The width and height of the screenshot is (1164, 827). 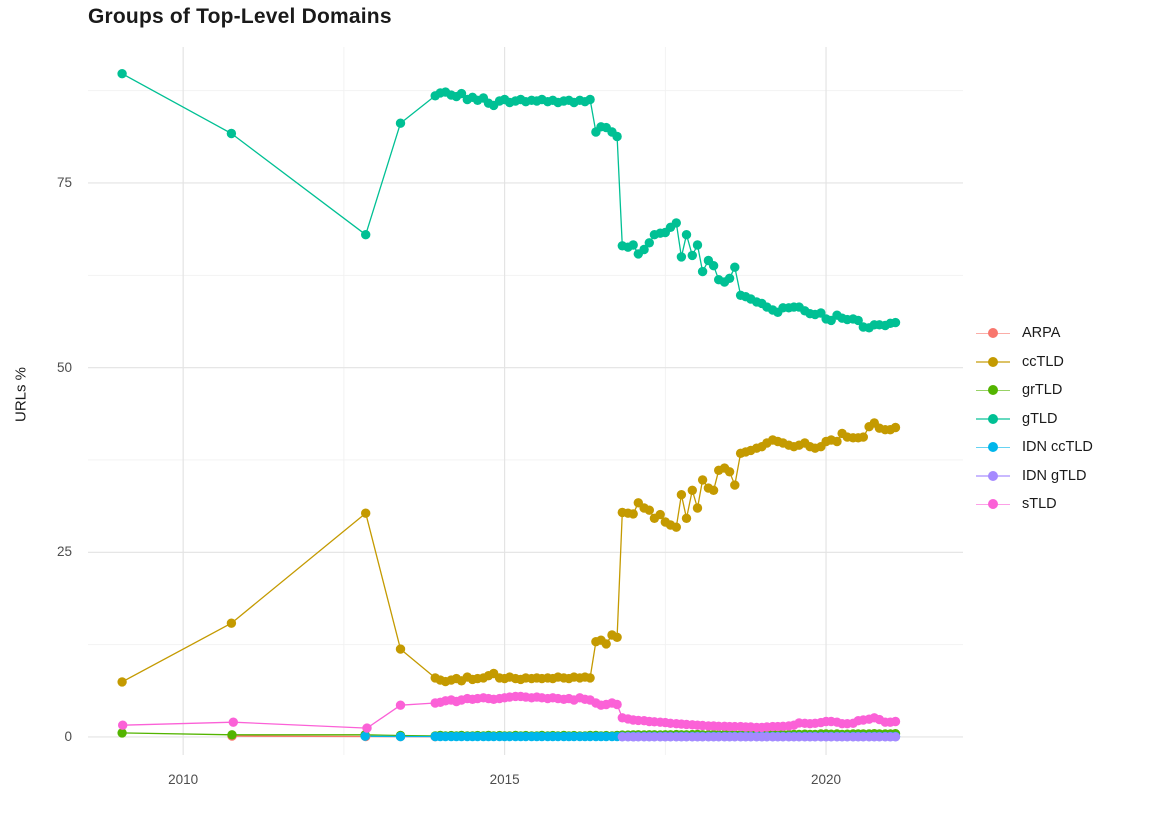 What do you see at coordinates (826, 779) in the screenshot?
I see `x-tick-label: 2020` at bounding box center [826, 779].